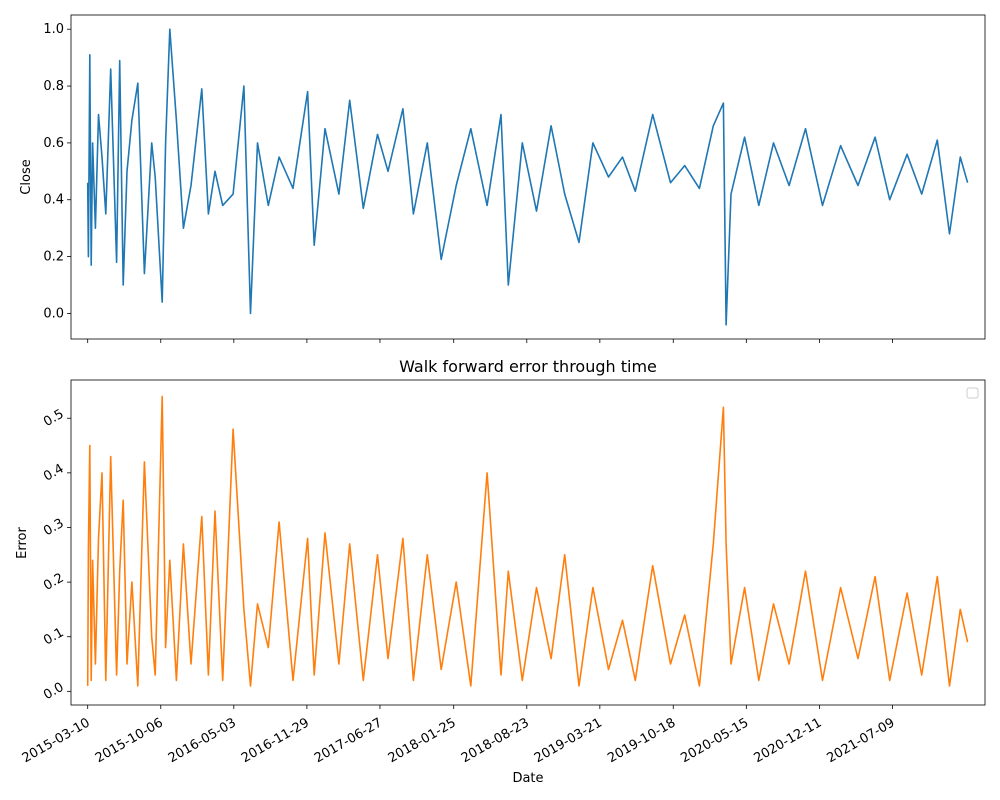 This screenshot has width=1000, height=800. What do you see at coordinates (527, 778) in the screenshot?
I see `x-axis-label: Date` at bounding box center [527, 778].